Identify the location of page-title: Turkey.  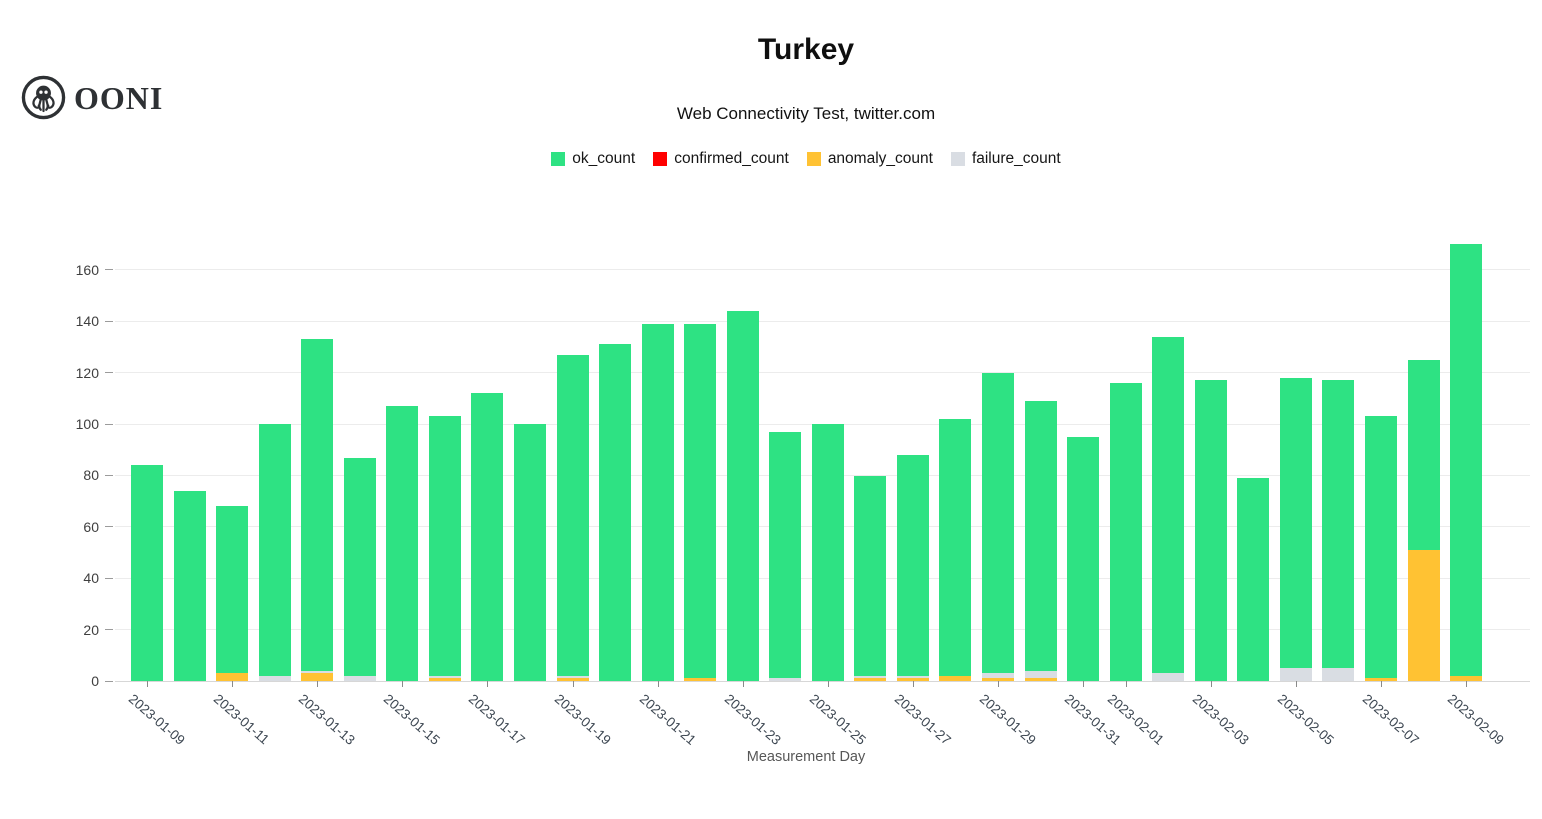
(806, 49).